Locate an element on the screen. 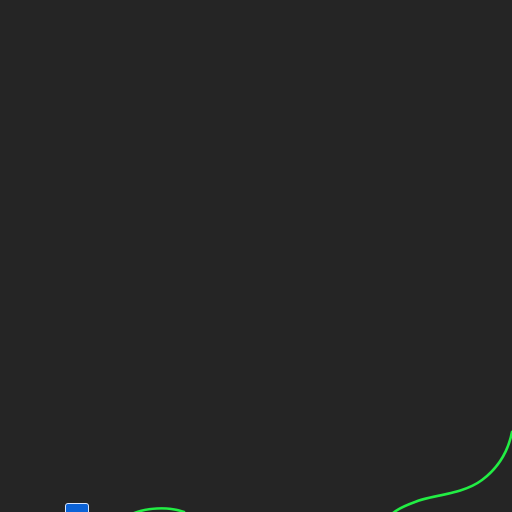  control-point-handle is located at coordinates (77, 507).